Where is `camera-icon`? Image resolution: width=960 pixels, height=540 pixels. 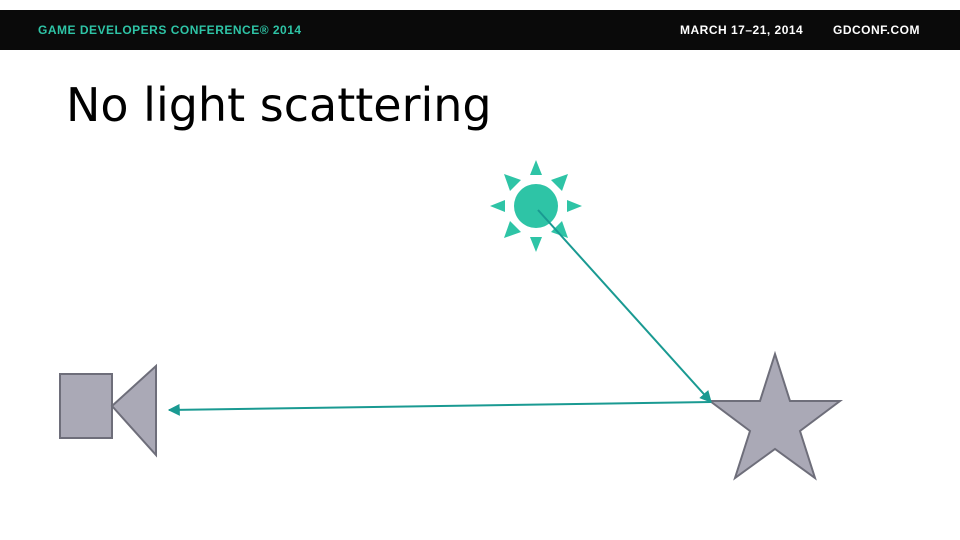 camera-icon is located at coordinates (108, 410).